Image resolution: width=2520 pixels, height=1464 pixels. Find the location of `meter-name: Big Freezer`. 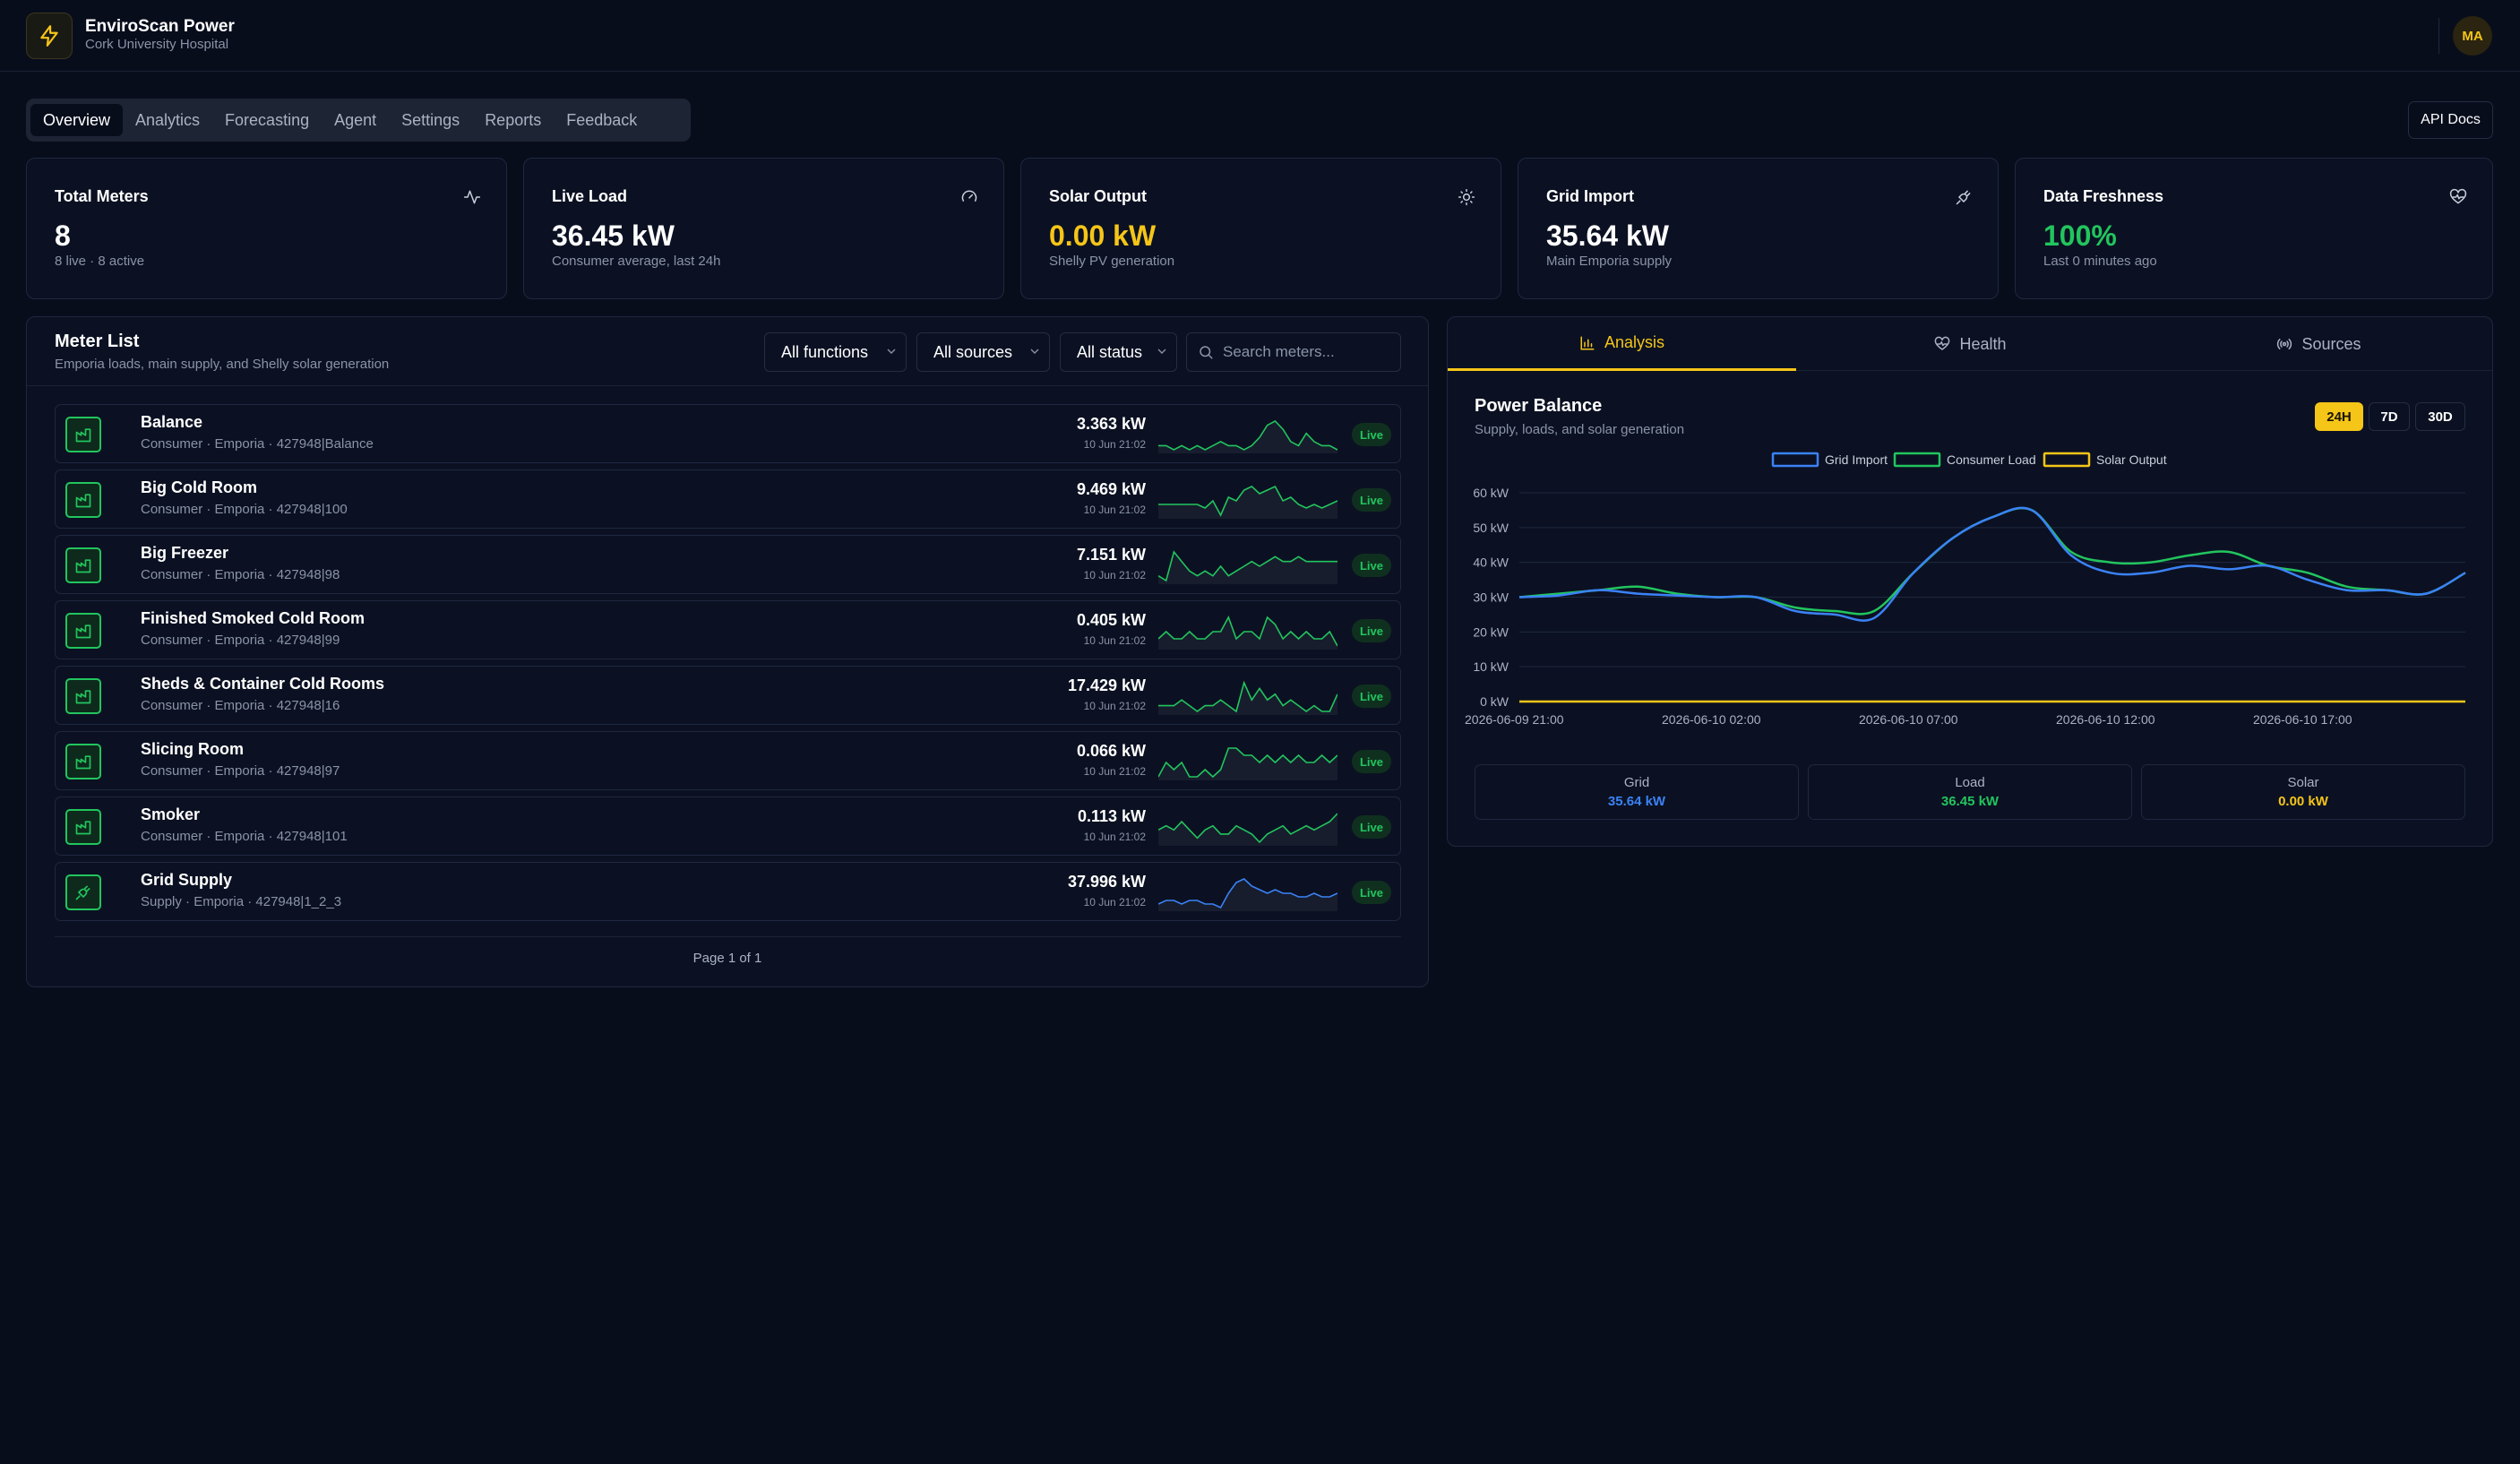

meter-name: Big Freezer is located at coordinates (185, 553).